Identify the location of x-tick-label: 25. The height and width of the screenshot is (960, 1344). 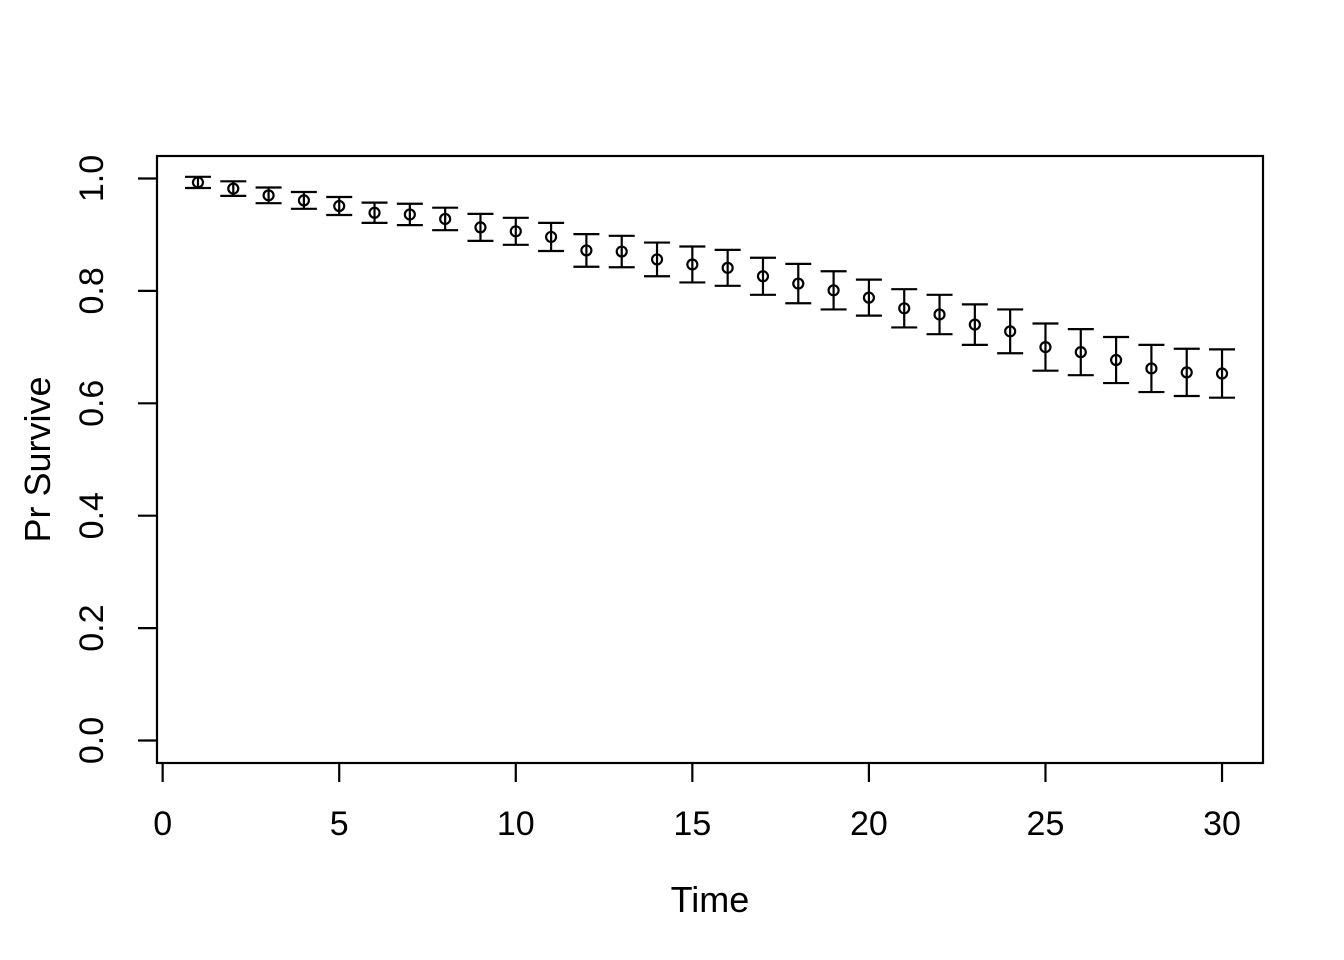
(1046, 824).